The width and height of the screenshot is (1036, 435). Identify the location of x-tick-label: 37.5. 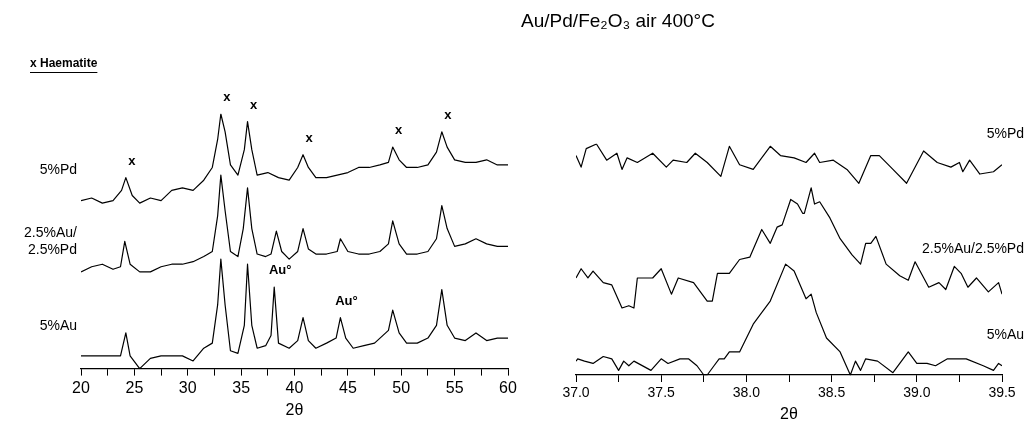
(661, 392).